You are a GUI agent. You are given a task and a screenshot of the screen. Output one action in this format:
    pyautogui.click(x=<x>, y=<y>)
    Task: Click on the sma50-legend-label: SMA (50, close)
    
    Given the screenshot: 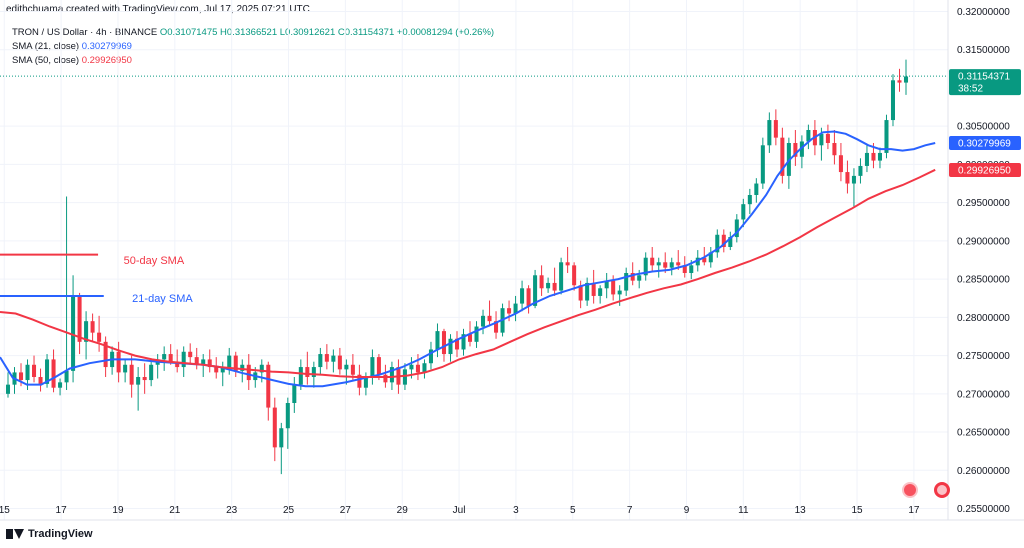 What is the action you would take?
    pyautogui.click(x=46, y=60)
    